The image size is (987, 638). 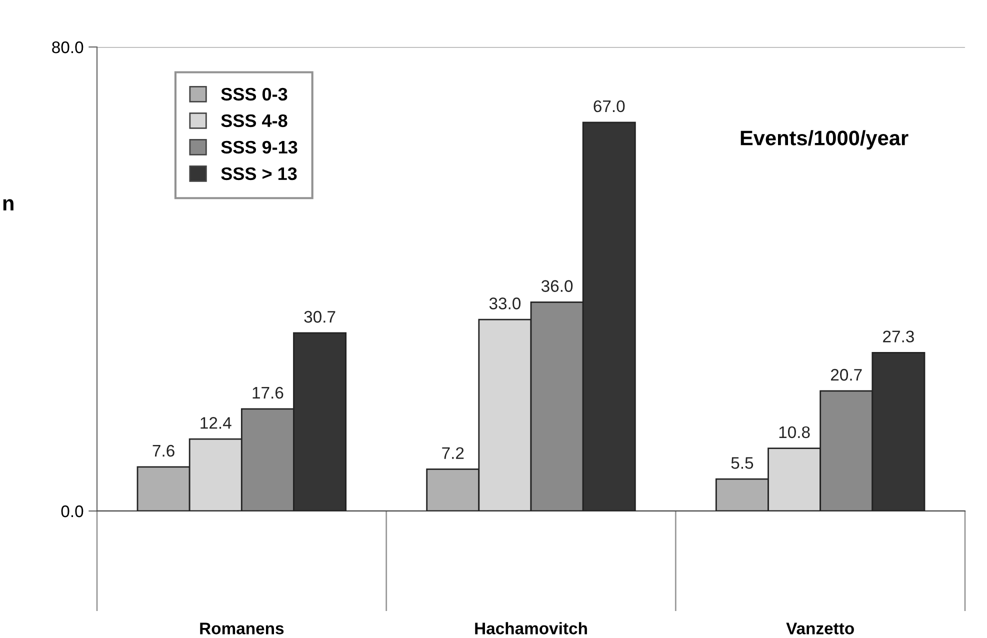 I want to click on annotation: Events/1000/year, so click(x=824, y=140).